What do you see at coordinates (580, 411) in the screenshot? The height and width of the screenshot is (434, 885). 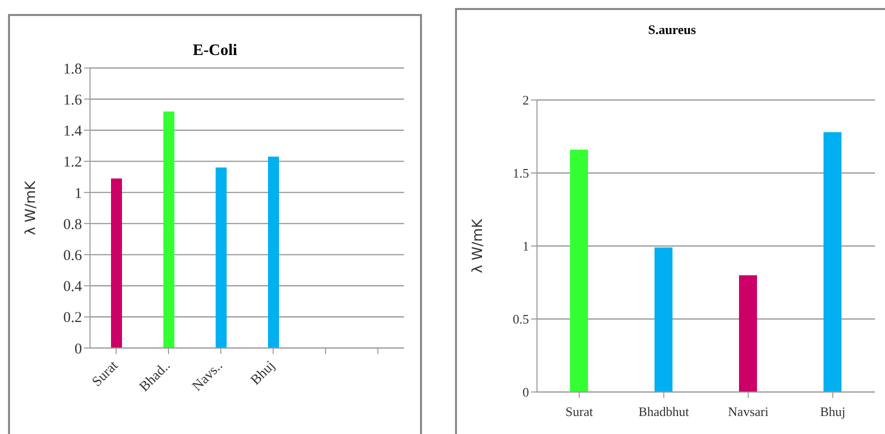 I see `x-tick-label: Surat` at bounding box center [580, 411].